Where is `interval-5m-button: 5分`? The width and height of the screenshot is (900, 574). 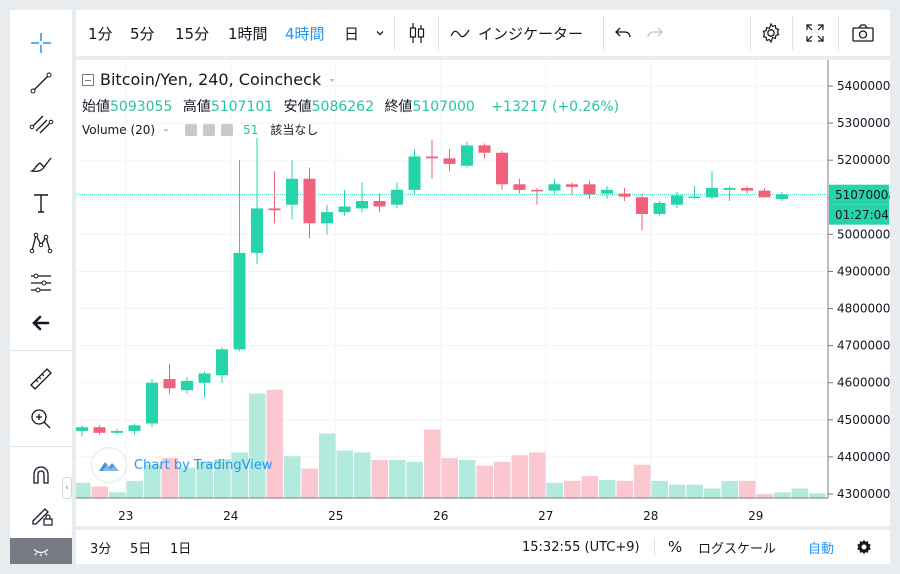
interval-5m-button: 5分 is located at coordinates (142, 33).